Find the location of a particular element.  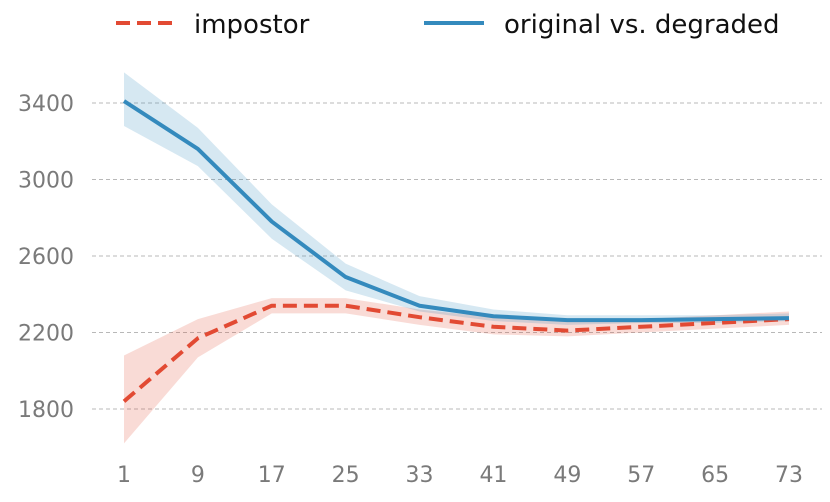

legend-label-impostor: impostor is located at coordinates (252, 25).